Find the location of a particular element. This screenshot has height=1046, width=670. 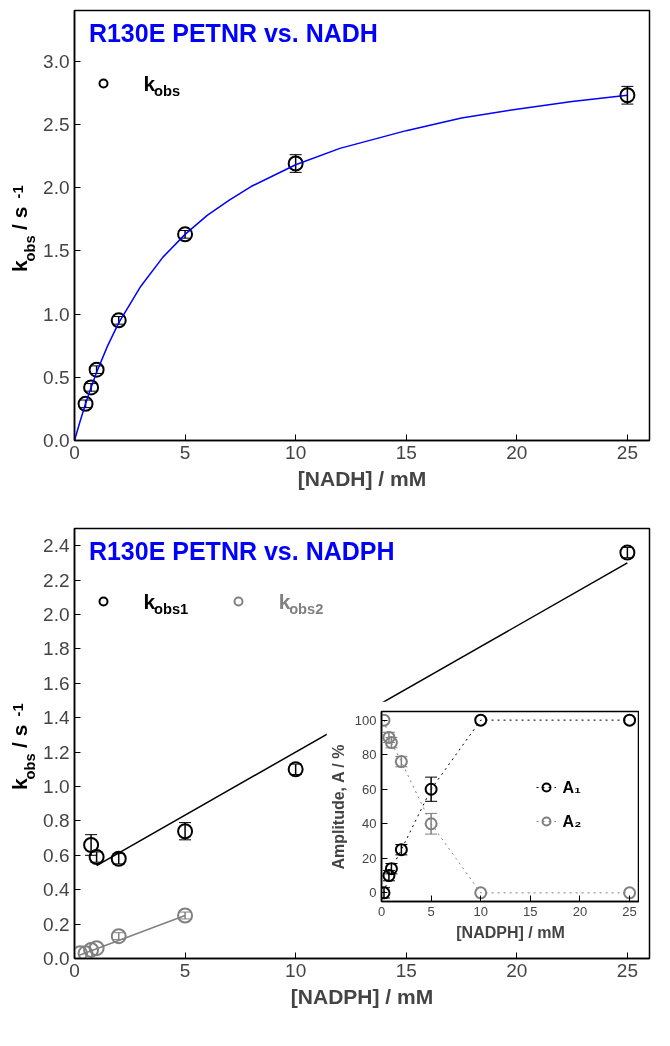

y-tick-label: 1.2 is located at coordinates (56, 752).